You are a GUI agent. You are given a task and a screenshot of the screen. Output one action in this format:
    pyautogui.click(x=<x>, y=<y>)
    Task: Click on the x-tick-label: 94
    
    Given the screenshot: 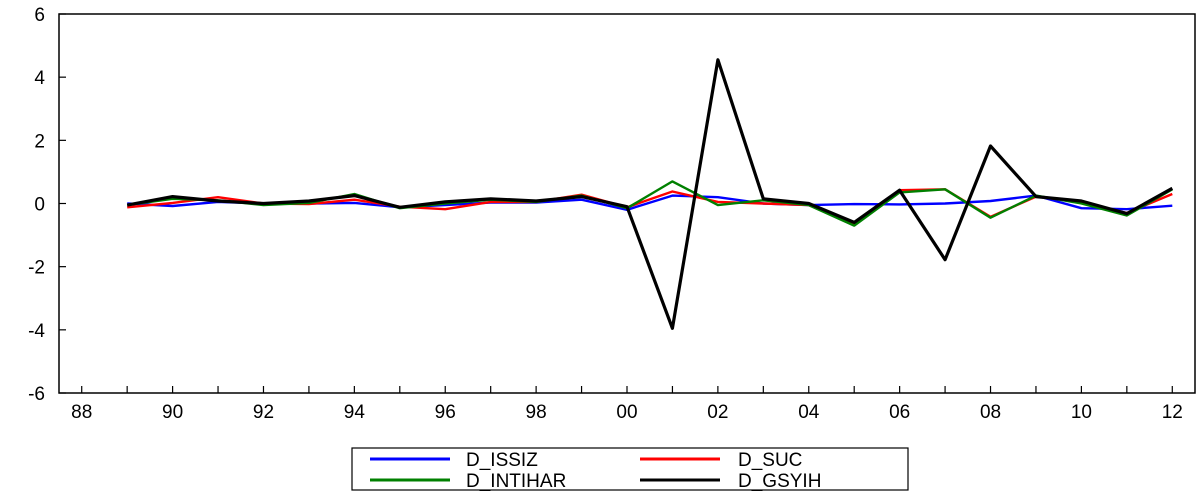 What is the action you would take?
    pyautogui.click(x=355, y=412)
    